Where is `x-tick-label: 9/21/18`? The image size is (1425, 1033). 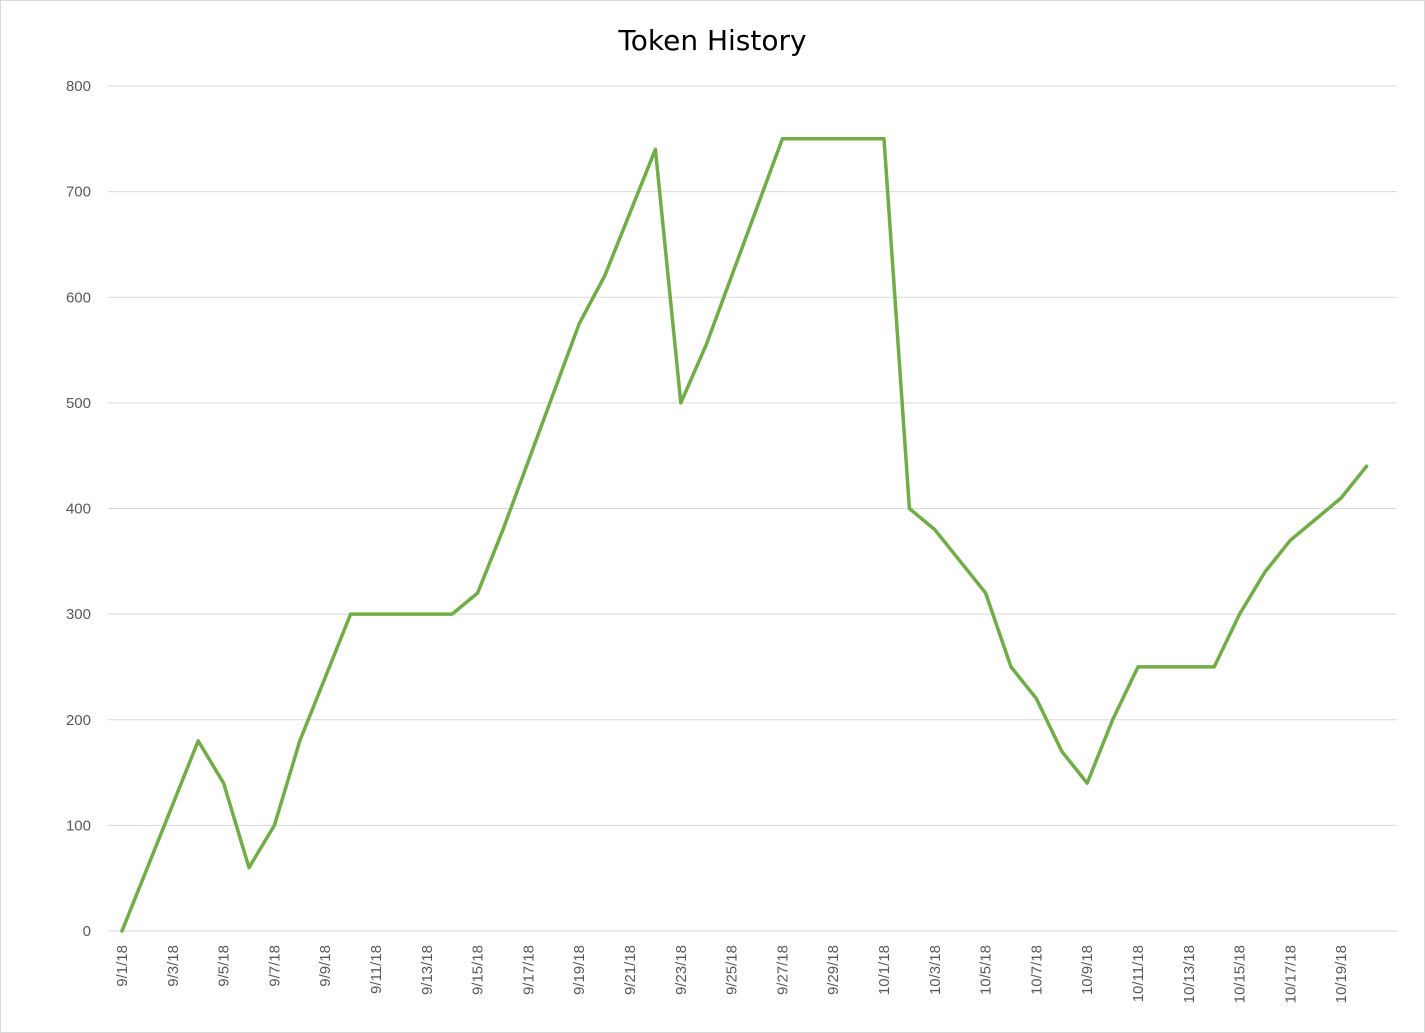
x-tick-label: 9/21/18 is located at coordinates (630, 970).